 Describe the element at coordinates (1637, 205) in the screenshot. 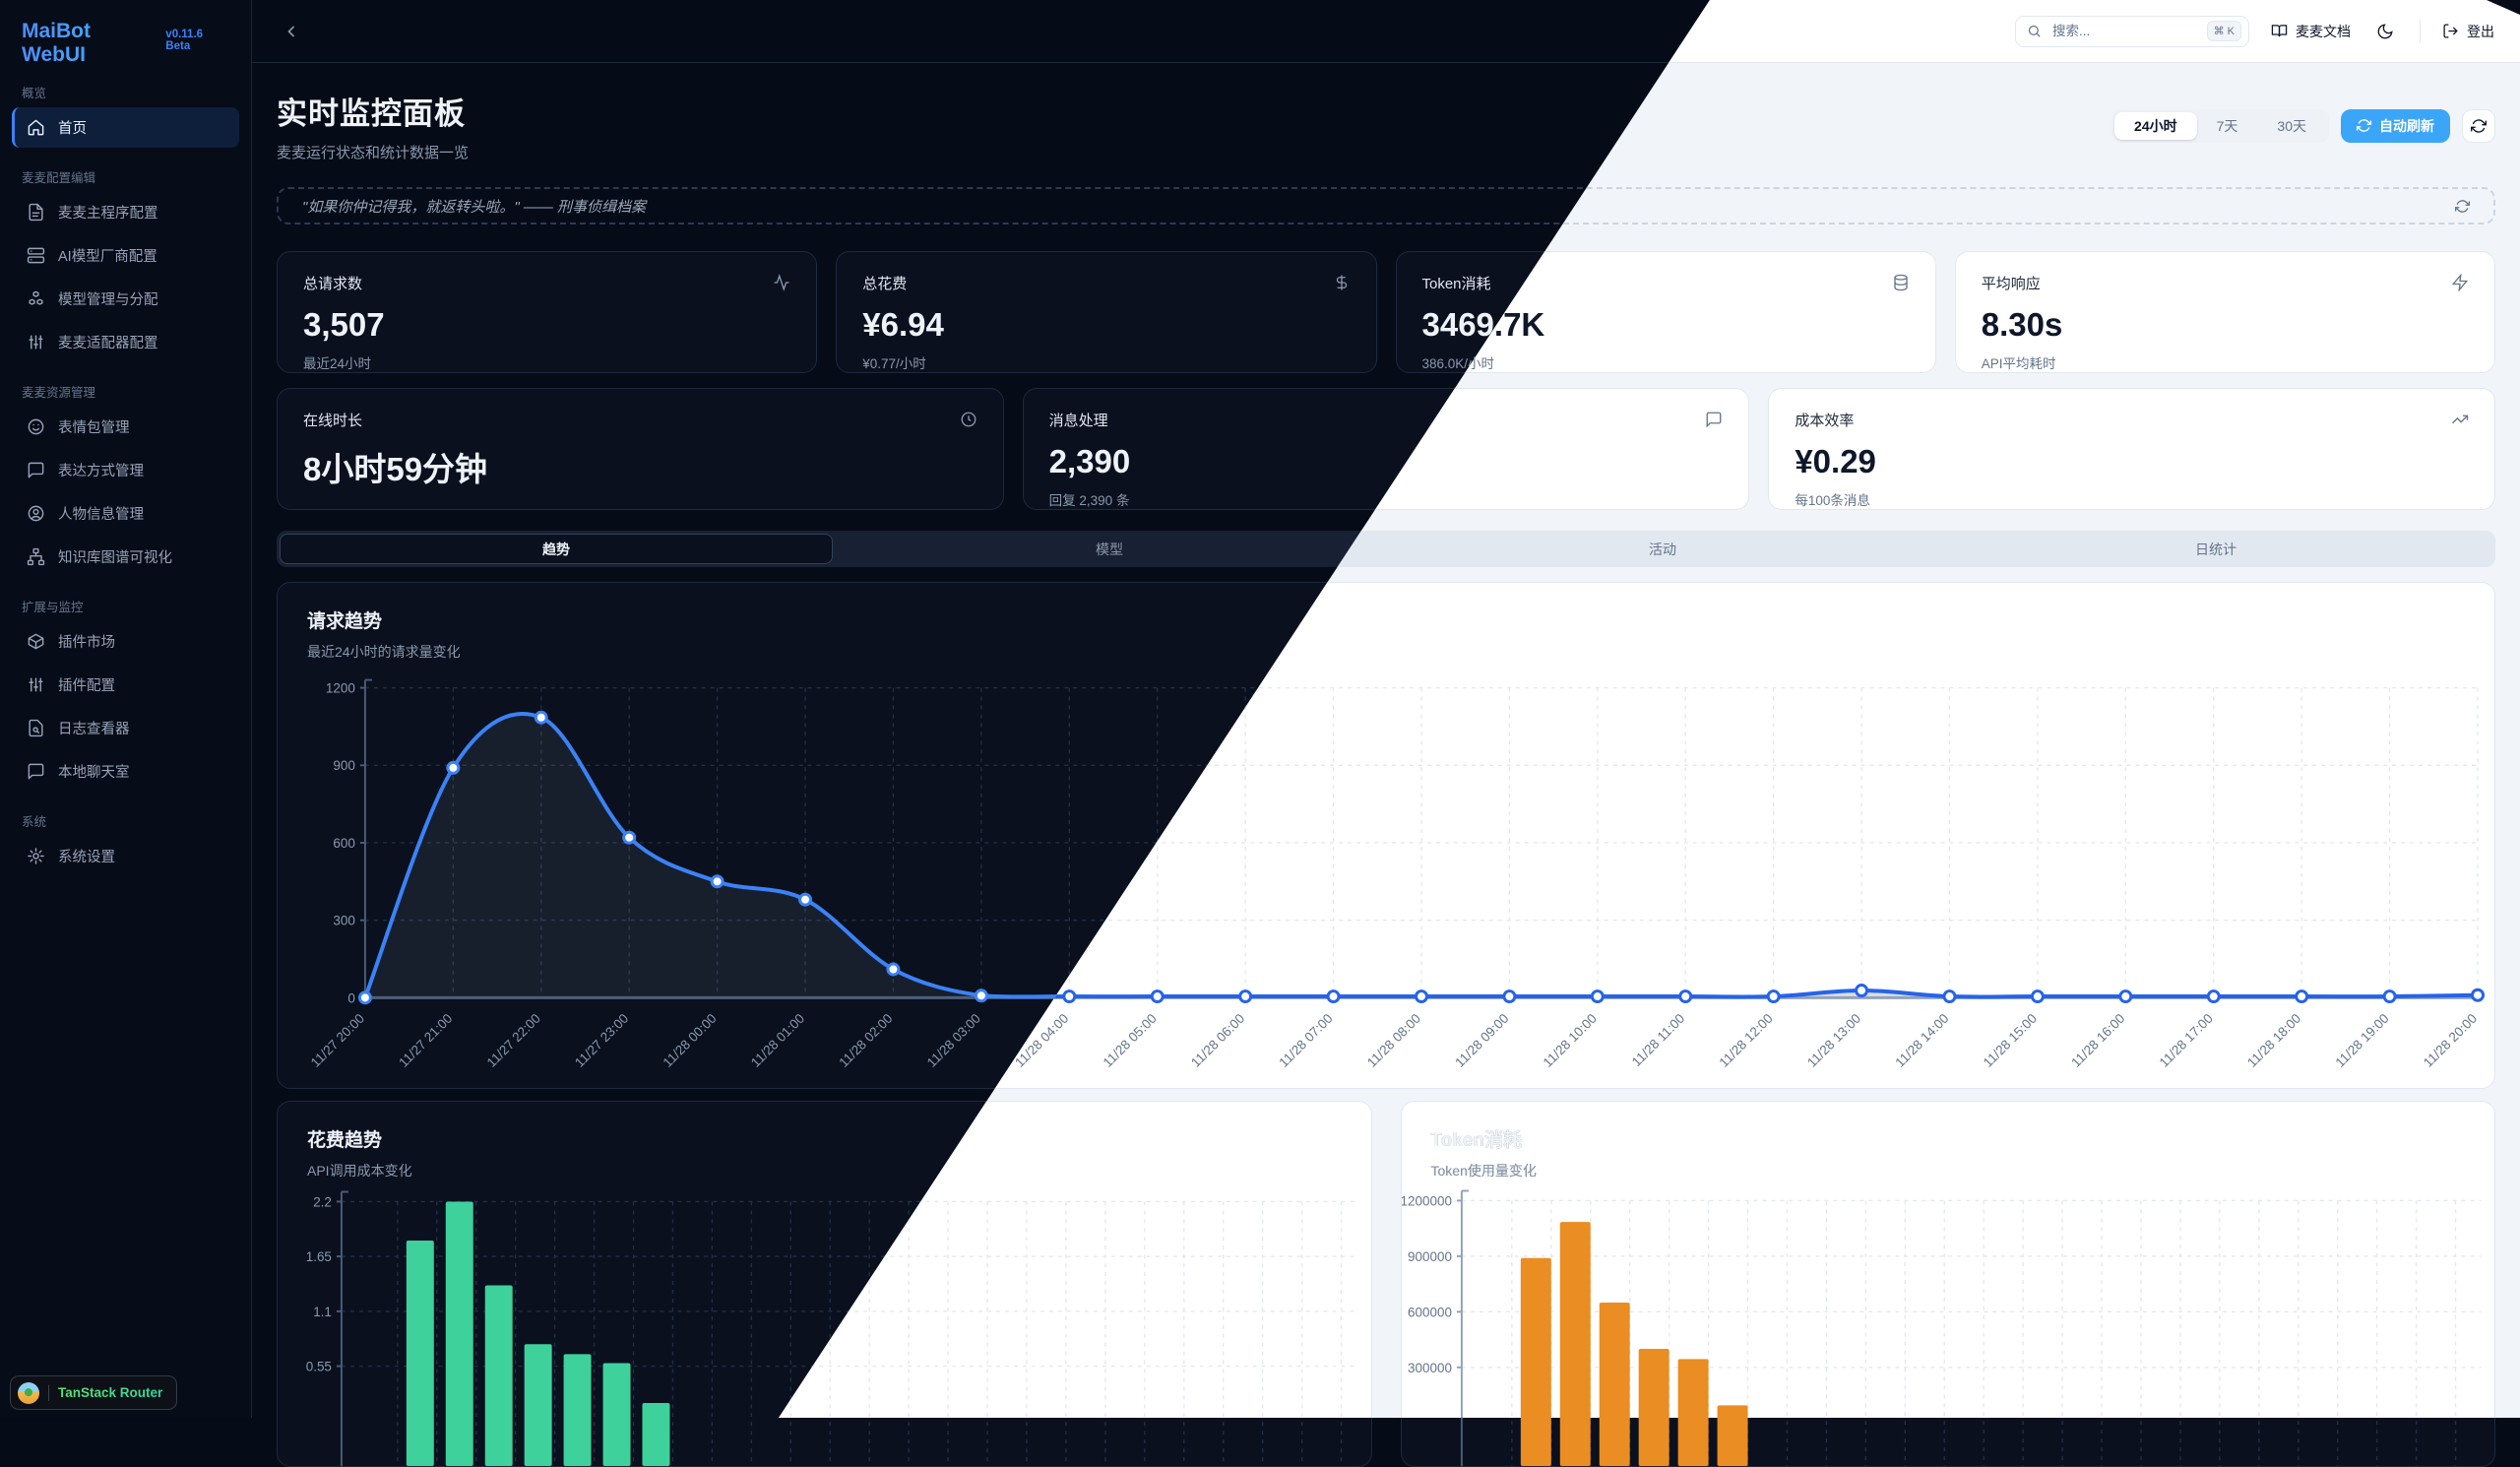

I see `quote-bar: "如果你仲记得我，就返转头啦。" —— 刑事侦缉档案` at that location.